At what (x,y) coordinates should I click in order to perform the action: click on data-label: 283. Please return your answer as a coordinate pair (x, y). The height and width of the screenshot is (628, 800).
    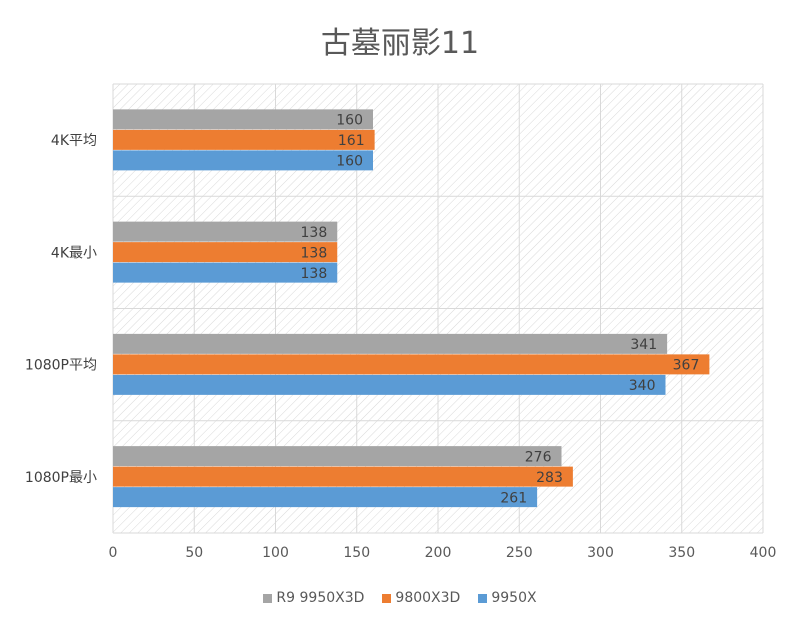
    Looking at the image, I should click on (549, 478).